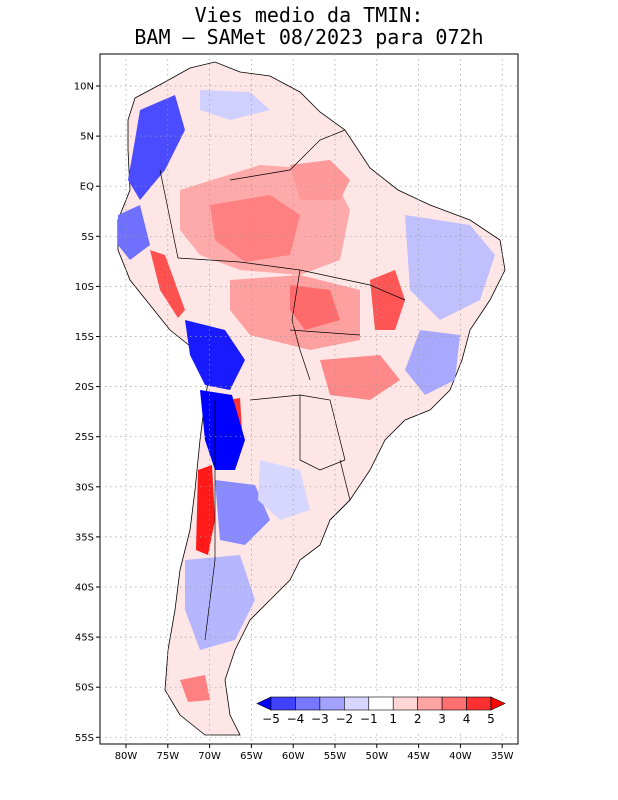 This screenshot has height=800, width=618. What do you see at coordinates (284, 490) in the screenshot?
I see `argentina-pampa-cold` at bounding box center [284, 490].